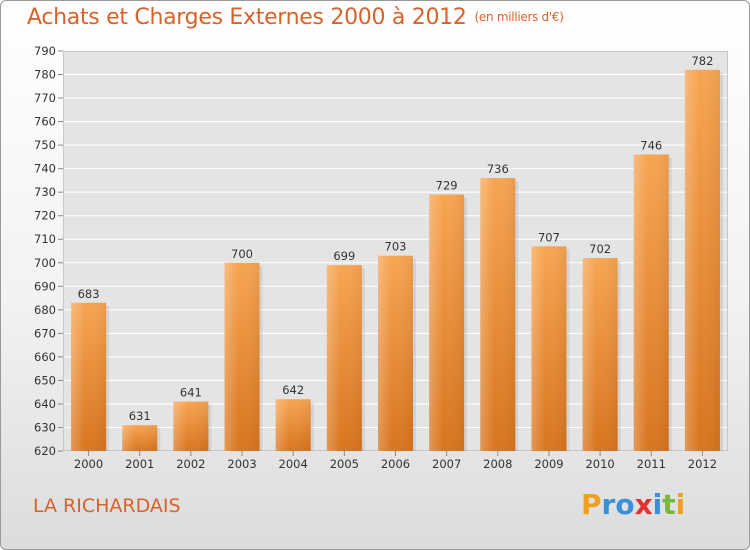 The image size is (750, 550). What do you see at coordinates (395, 464) in the screenshot?
I see `x-tick-label-2006: 2006` at bounding box center [395, 464].